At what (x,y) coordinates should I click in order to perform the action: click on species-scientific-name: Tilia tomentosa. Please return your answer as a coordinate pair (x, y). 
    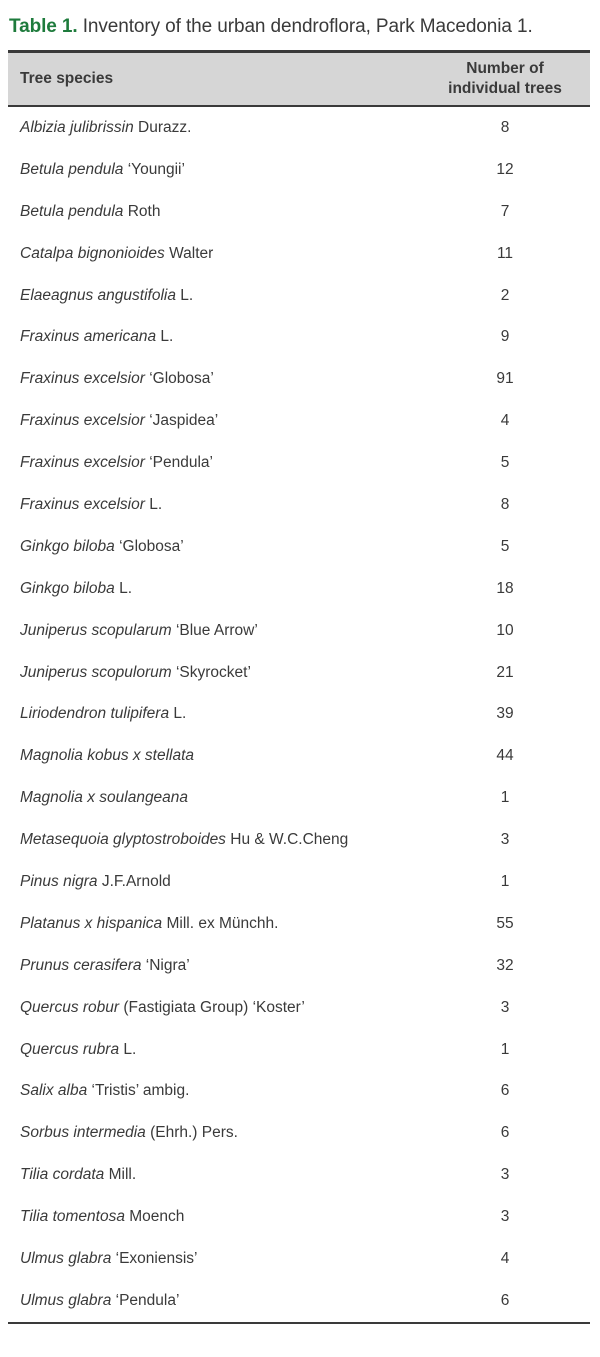
    Looking at the image, I should click on (72, 1217).